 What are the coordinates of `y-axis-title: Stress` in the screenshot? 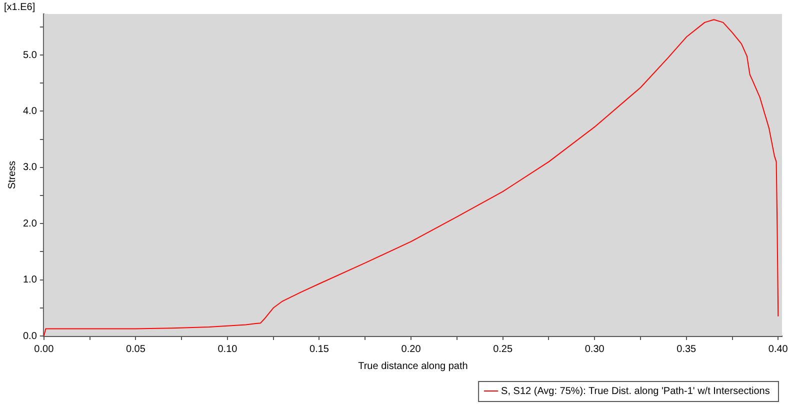 It's located at (12, 175).